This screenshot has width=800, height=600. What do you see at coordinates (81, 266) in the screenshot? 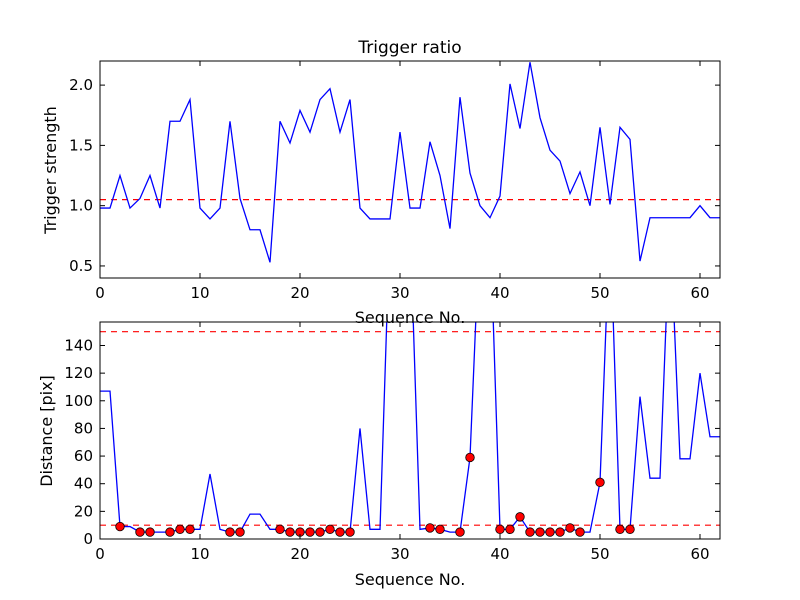
I see `y-tick-label: 0.5` at bounding box center [81, 266].